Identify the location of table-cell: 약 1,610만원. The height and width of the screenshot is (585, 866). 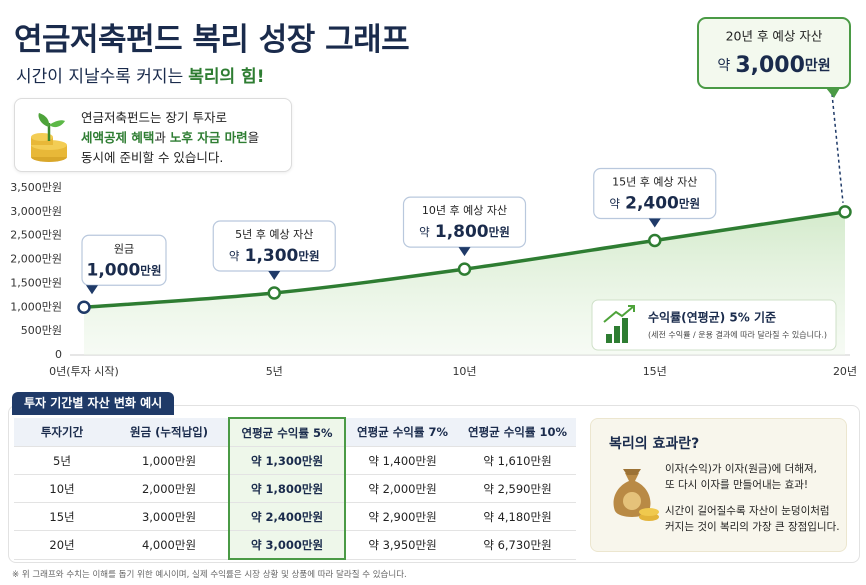
(517, 460).